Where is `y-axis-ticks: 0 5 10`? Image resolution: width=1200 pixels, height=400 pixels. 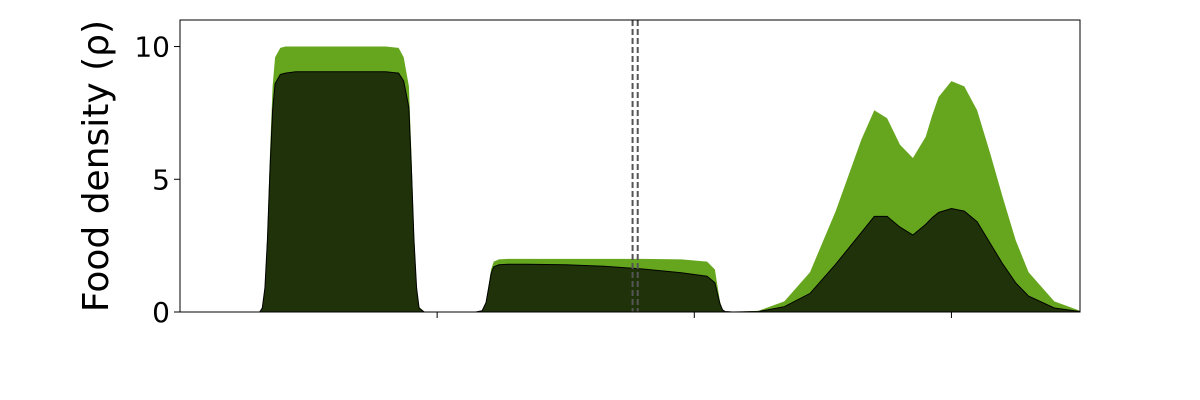 y-axis-ticks: 0 5 10 is located at coordinates (157, 180).